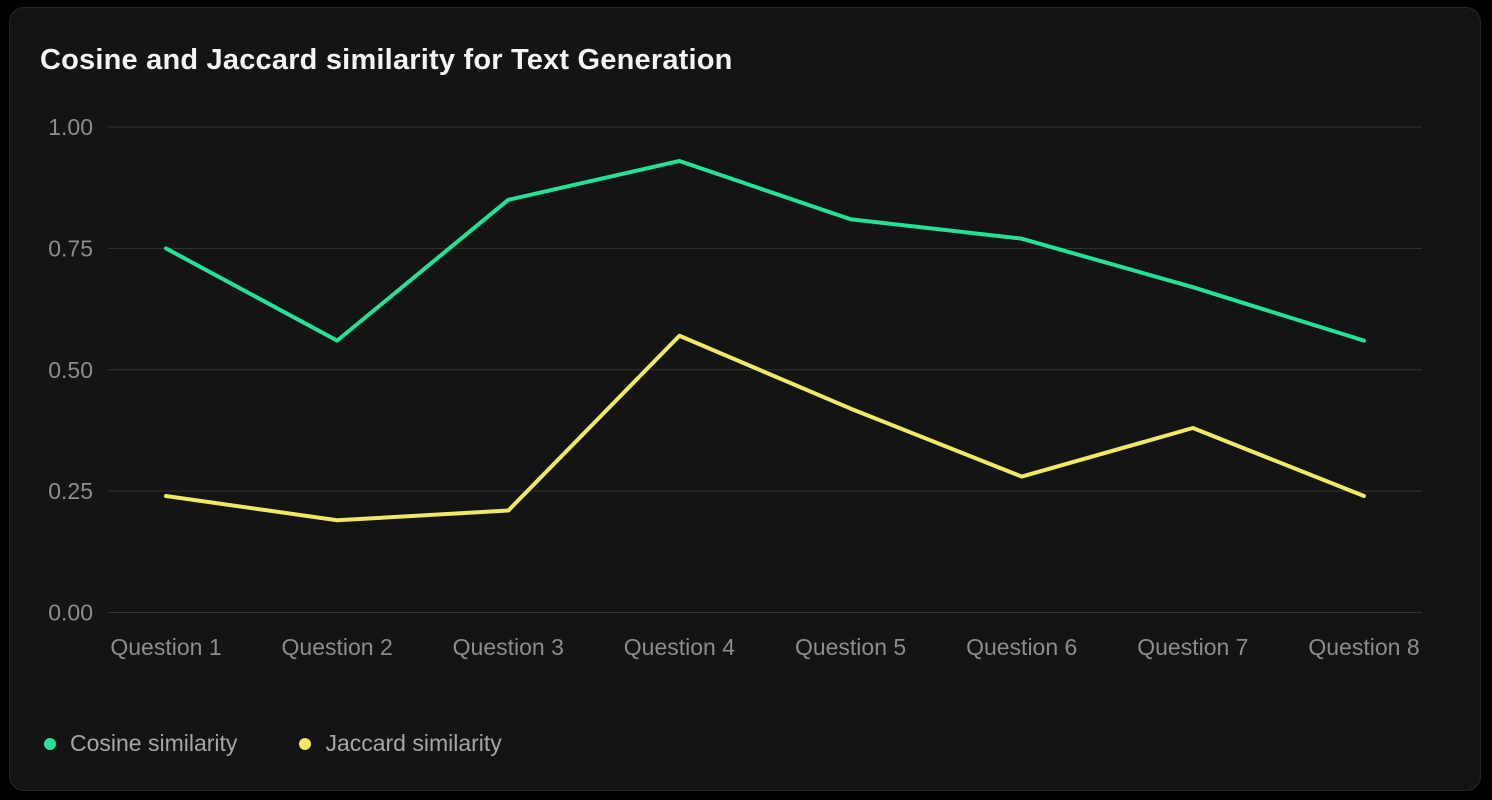 Image resolution: width=1492 pixels, height=800 pixels. What do you see at coordinates (70, 370) in the screenshot?
I see `y-axis-tick-label: 0.50` at bounding box center [70, 370].